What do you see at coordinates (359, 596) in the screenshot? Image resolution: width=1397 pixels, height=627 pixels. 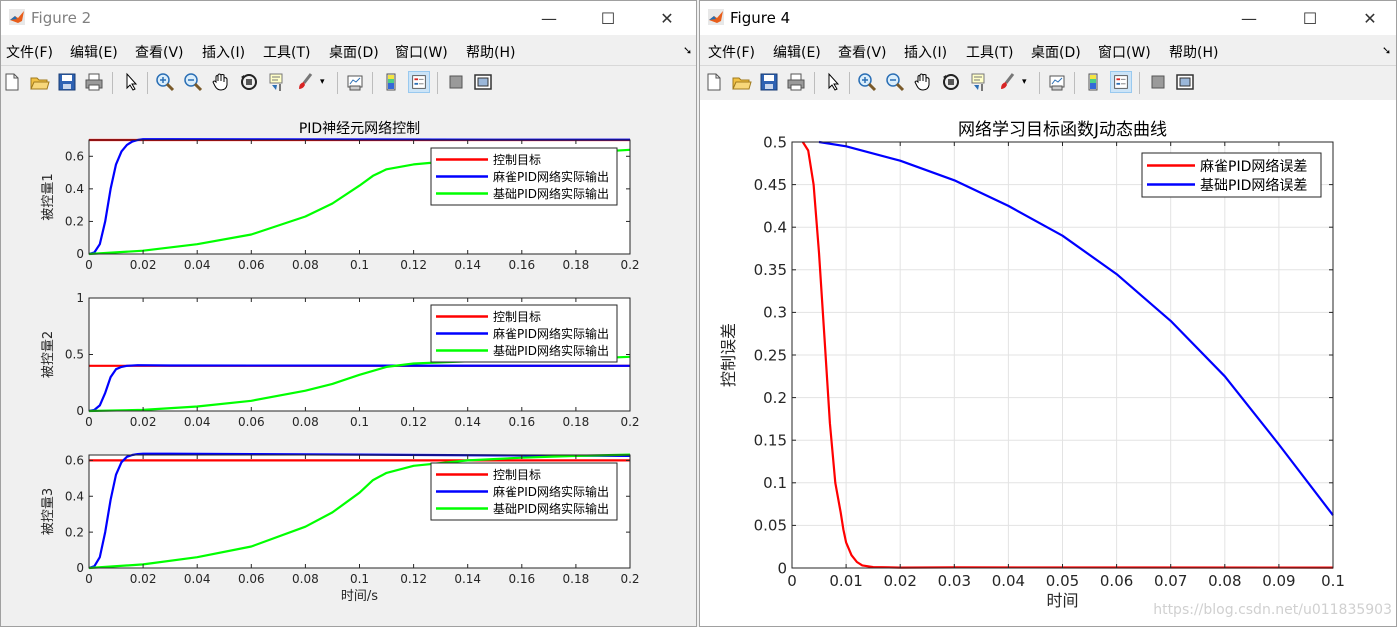 I see `x-axis-label: 时间/s` at bounding box center [359, 596].